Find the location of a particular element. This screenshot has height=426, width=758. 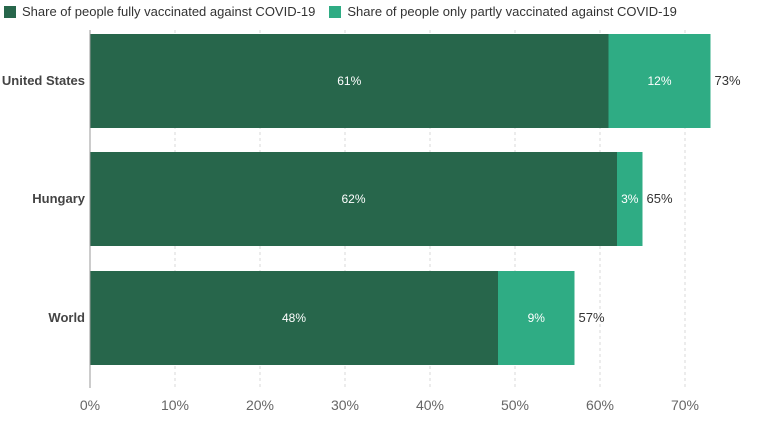

bar-label-world-series-1: 9% is located at coordinates (537, 318).